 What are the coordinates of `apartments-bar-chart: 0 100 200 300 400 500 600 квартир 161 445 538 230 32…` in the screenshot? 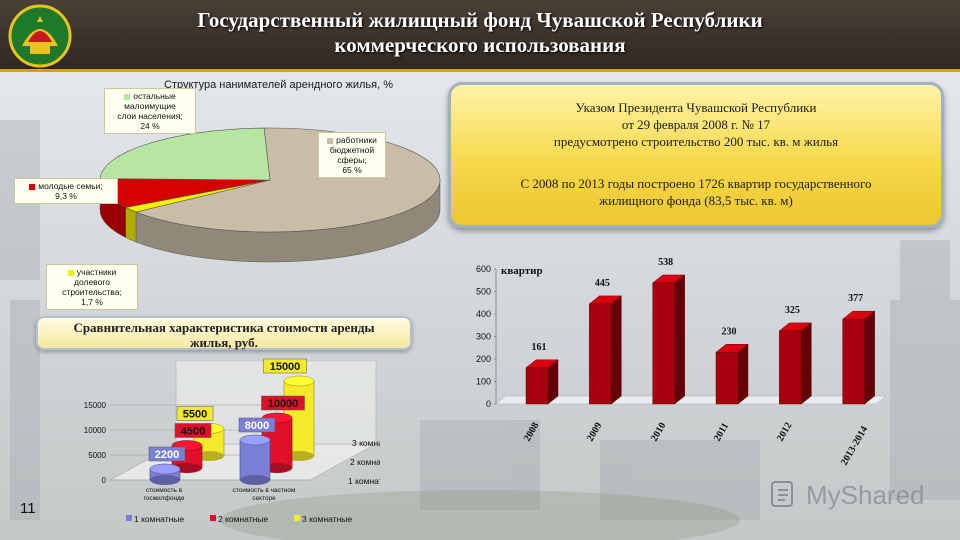 It's located at (681, 333).